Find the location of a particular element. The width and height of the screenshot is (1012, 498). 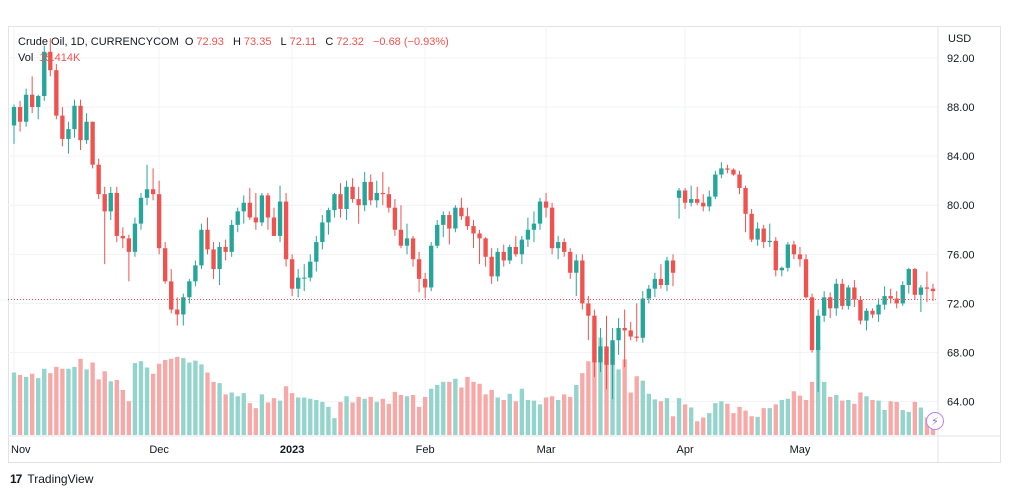

low-label: L is located at coordinates (283, 42).